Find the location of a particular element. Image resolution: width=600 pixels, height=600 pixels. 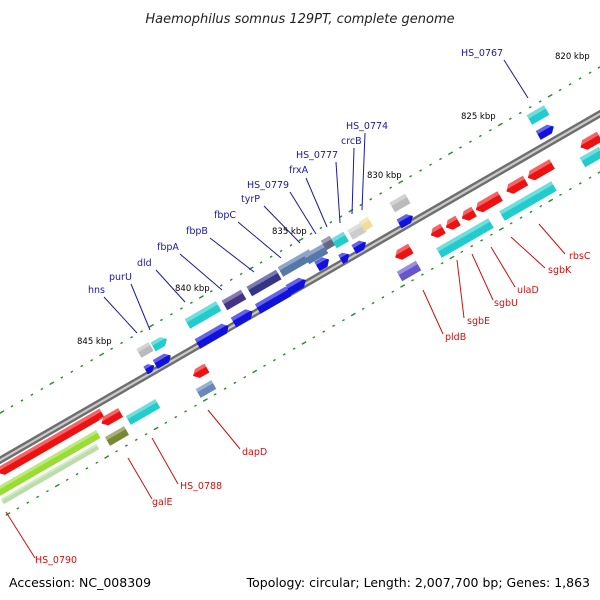

label-puru: purU is located at coordinates (120, 277).